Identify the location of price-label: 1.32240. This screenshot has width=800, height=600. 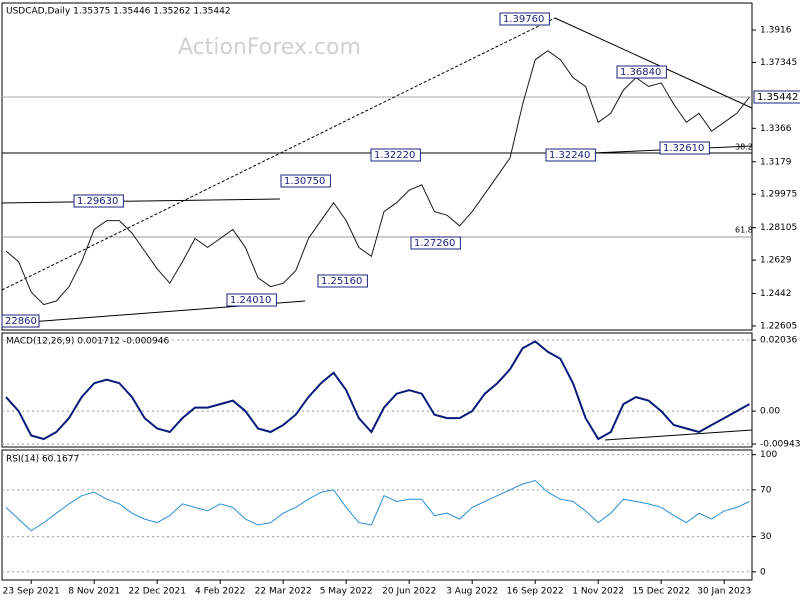
(569, 155).